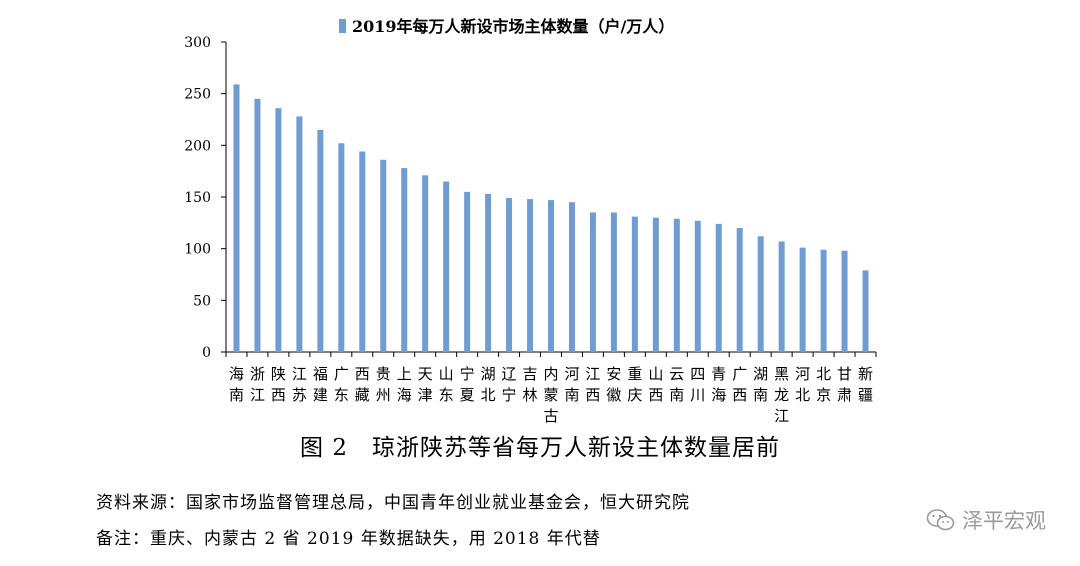 This screenshot has height=566, width=1080. What do you see at coordinates (197, 95) in the screenshot?
I see `y-tick-label: 250` at bounding box center [197, 95].